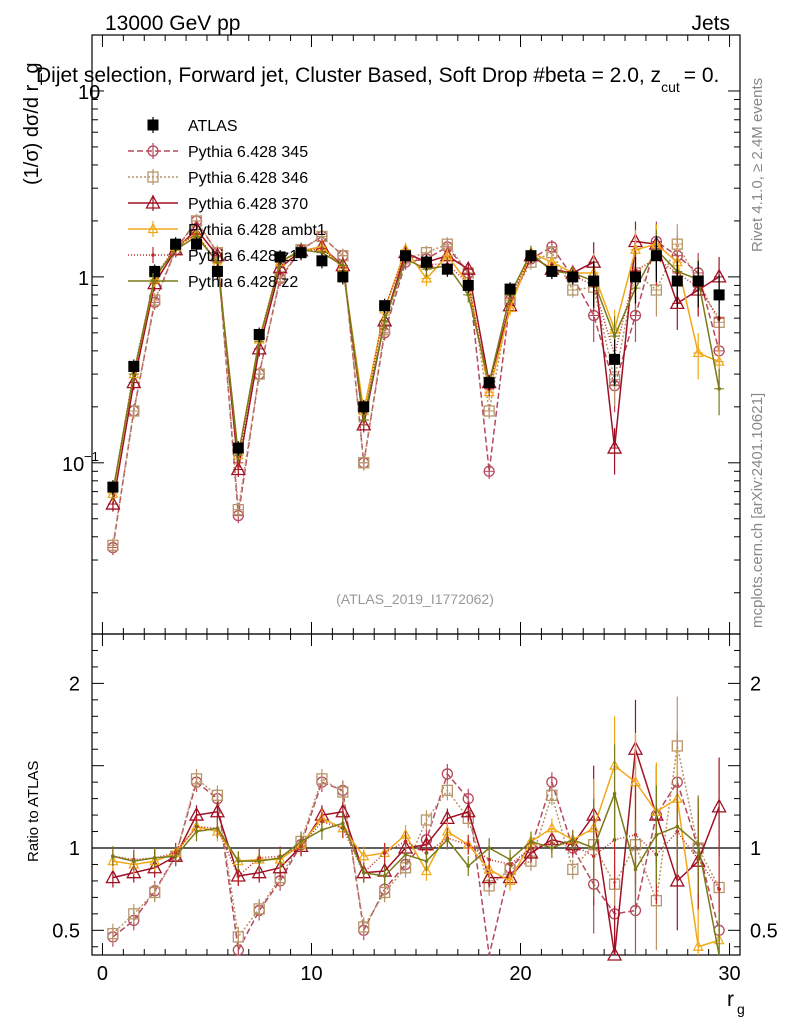  I want to click on legend-label-z1: Pythia 6.428 z1, so click(243, 256).